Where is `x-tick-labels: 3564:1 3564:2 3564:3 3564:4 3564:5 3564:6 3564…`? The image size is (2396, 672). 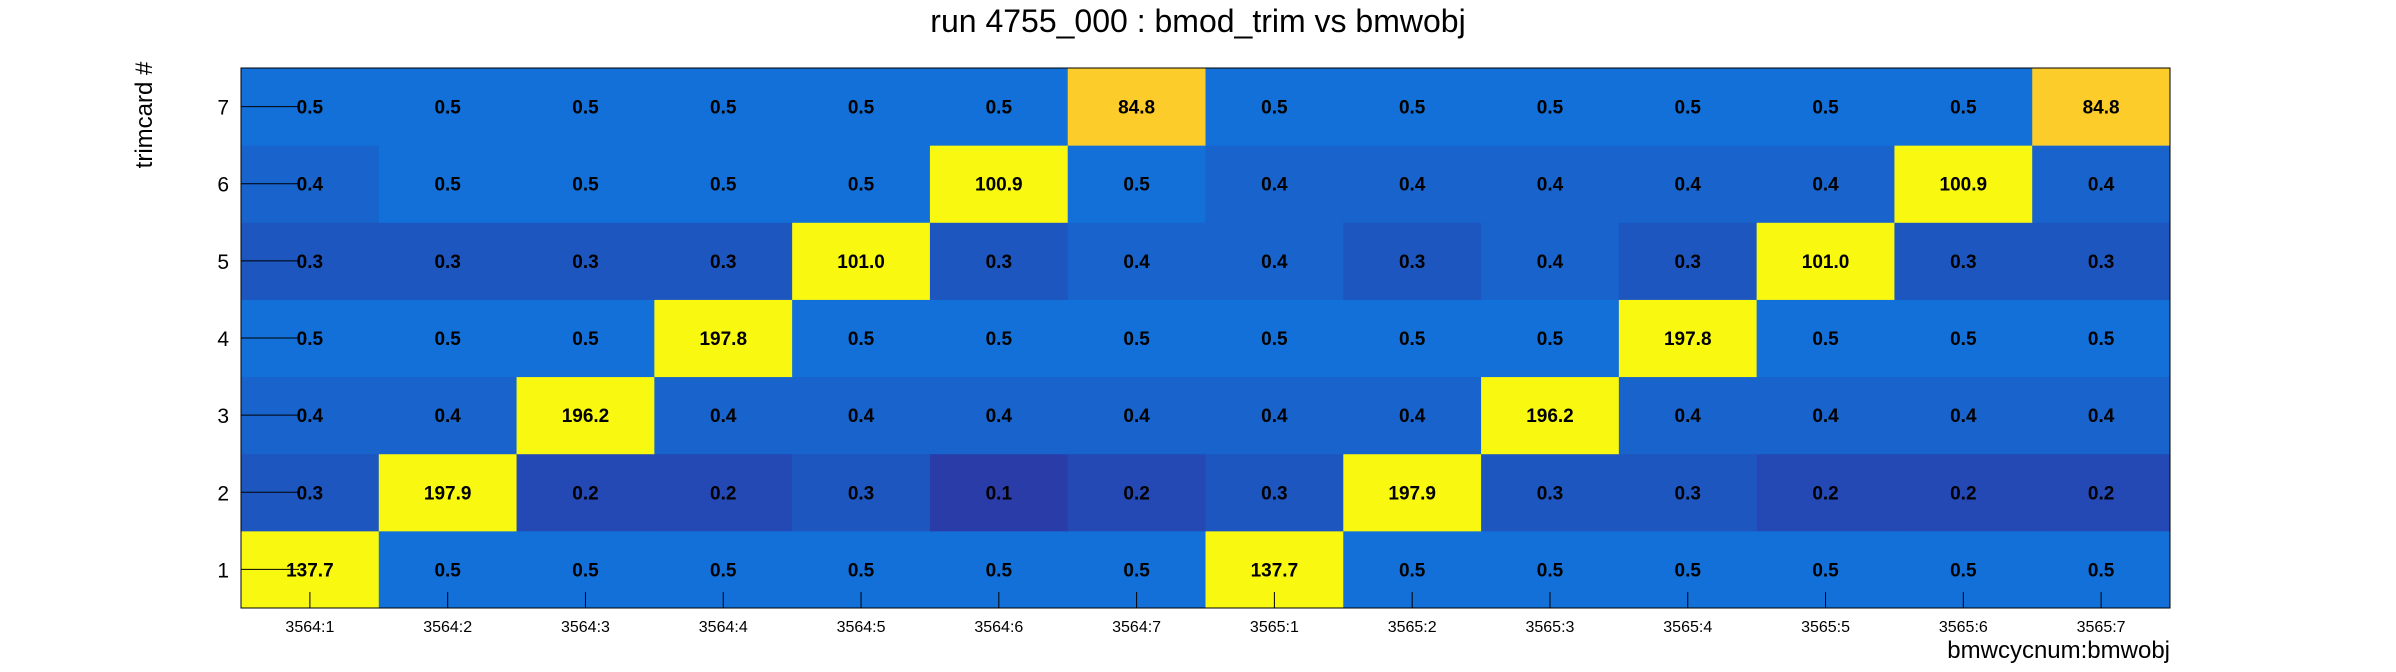 x-tick-labels: 3564:1 3564:2 3564:3 3564:4 3564:5 3564:6 3564… is located at coordinates (1205, 627).